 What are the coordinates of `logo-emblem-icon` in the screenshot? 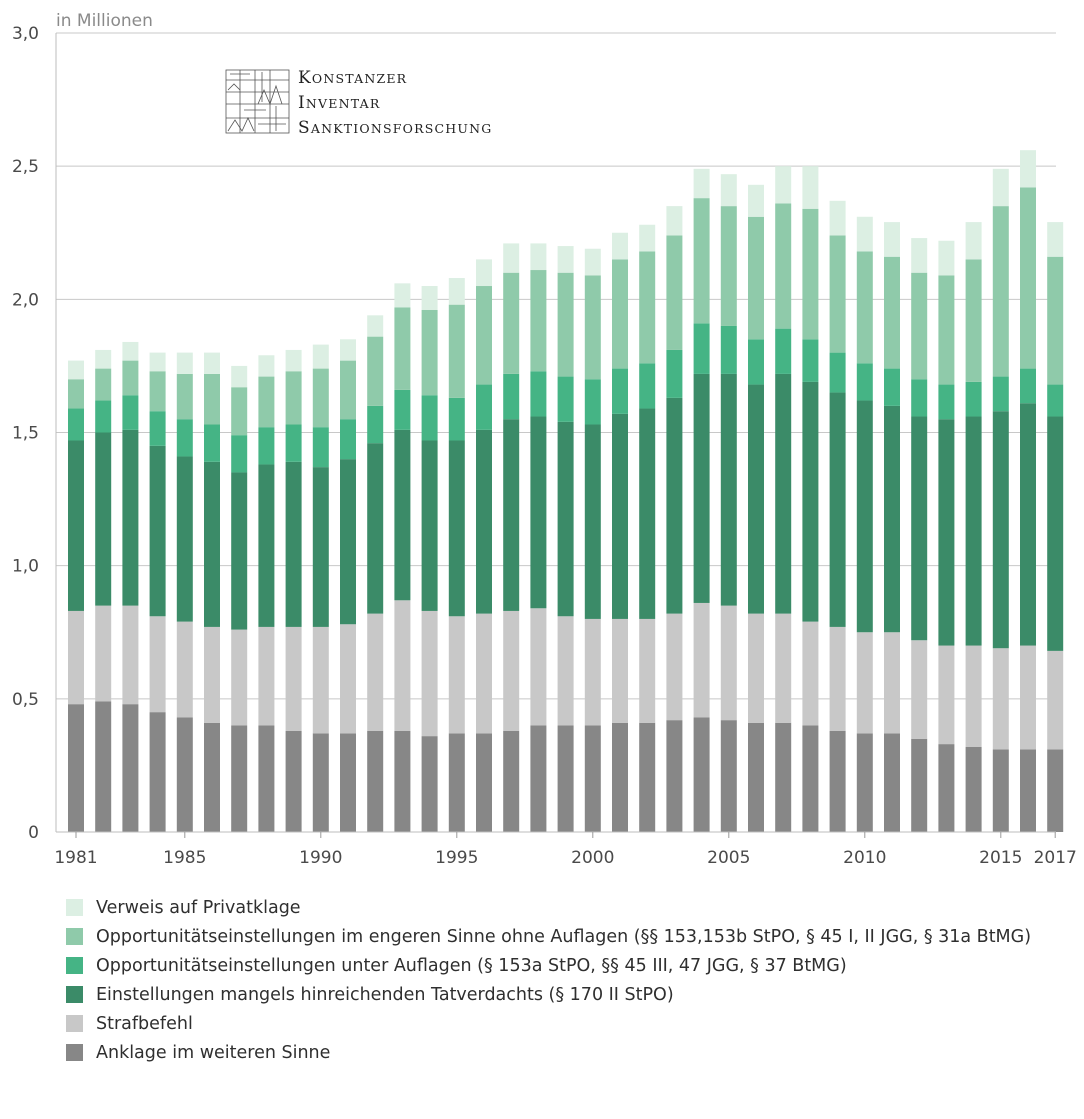 It's located at (257, 101).